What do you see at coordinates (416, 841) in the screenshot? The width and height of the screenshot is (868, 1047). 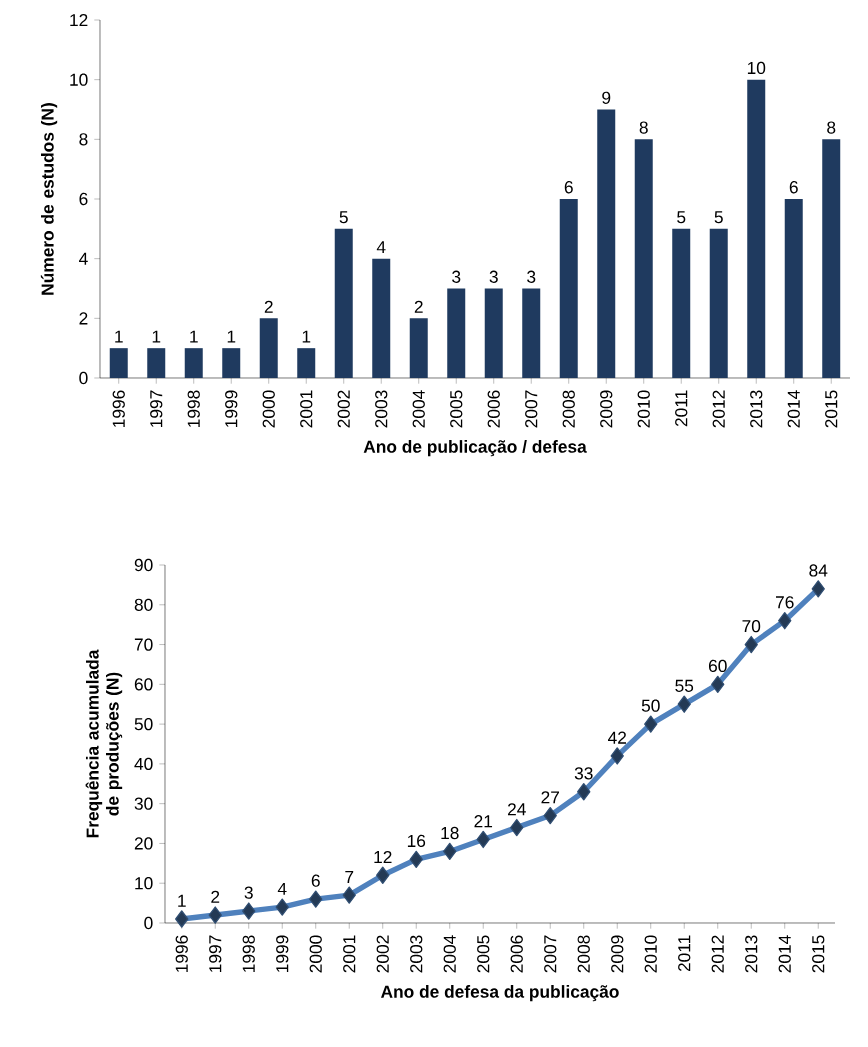 I see `data-label: 16` at bounding box center [416, 841].